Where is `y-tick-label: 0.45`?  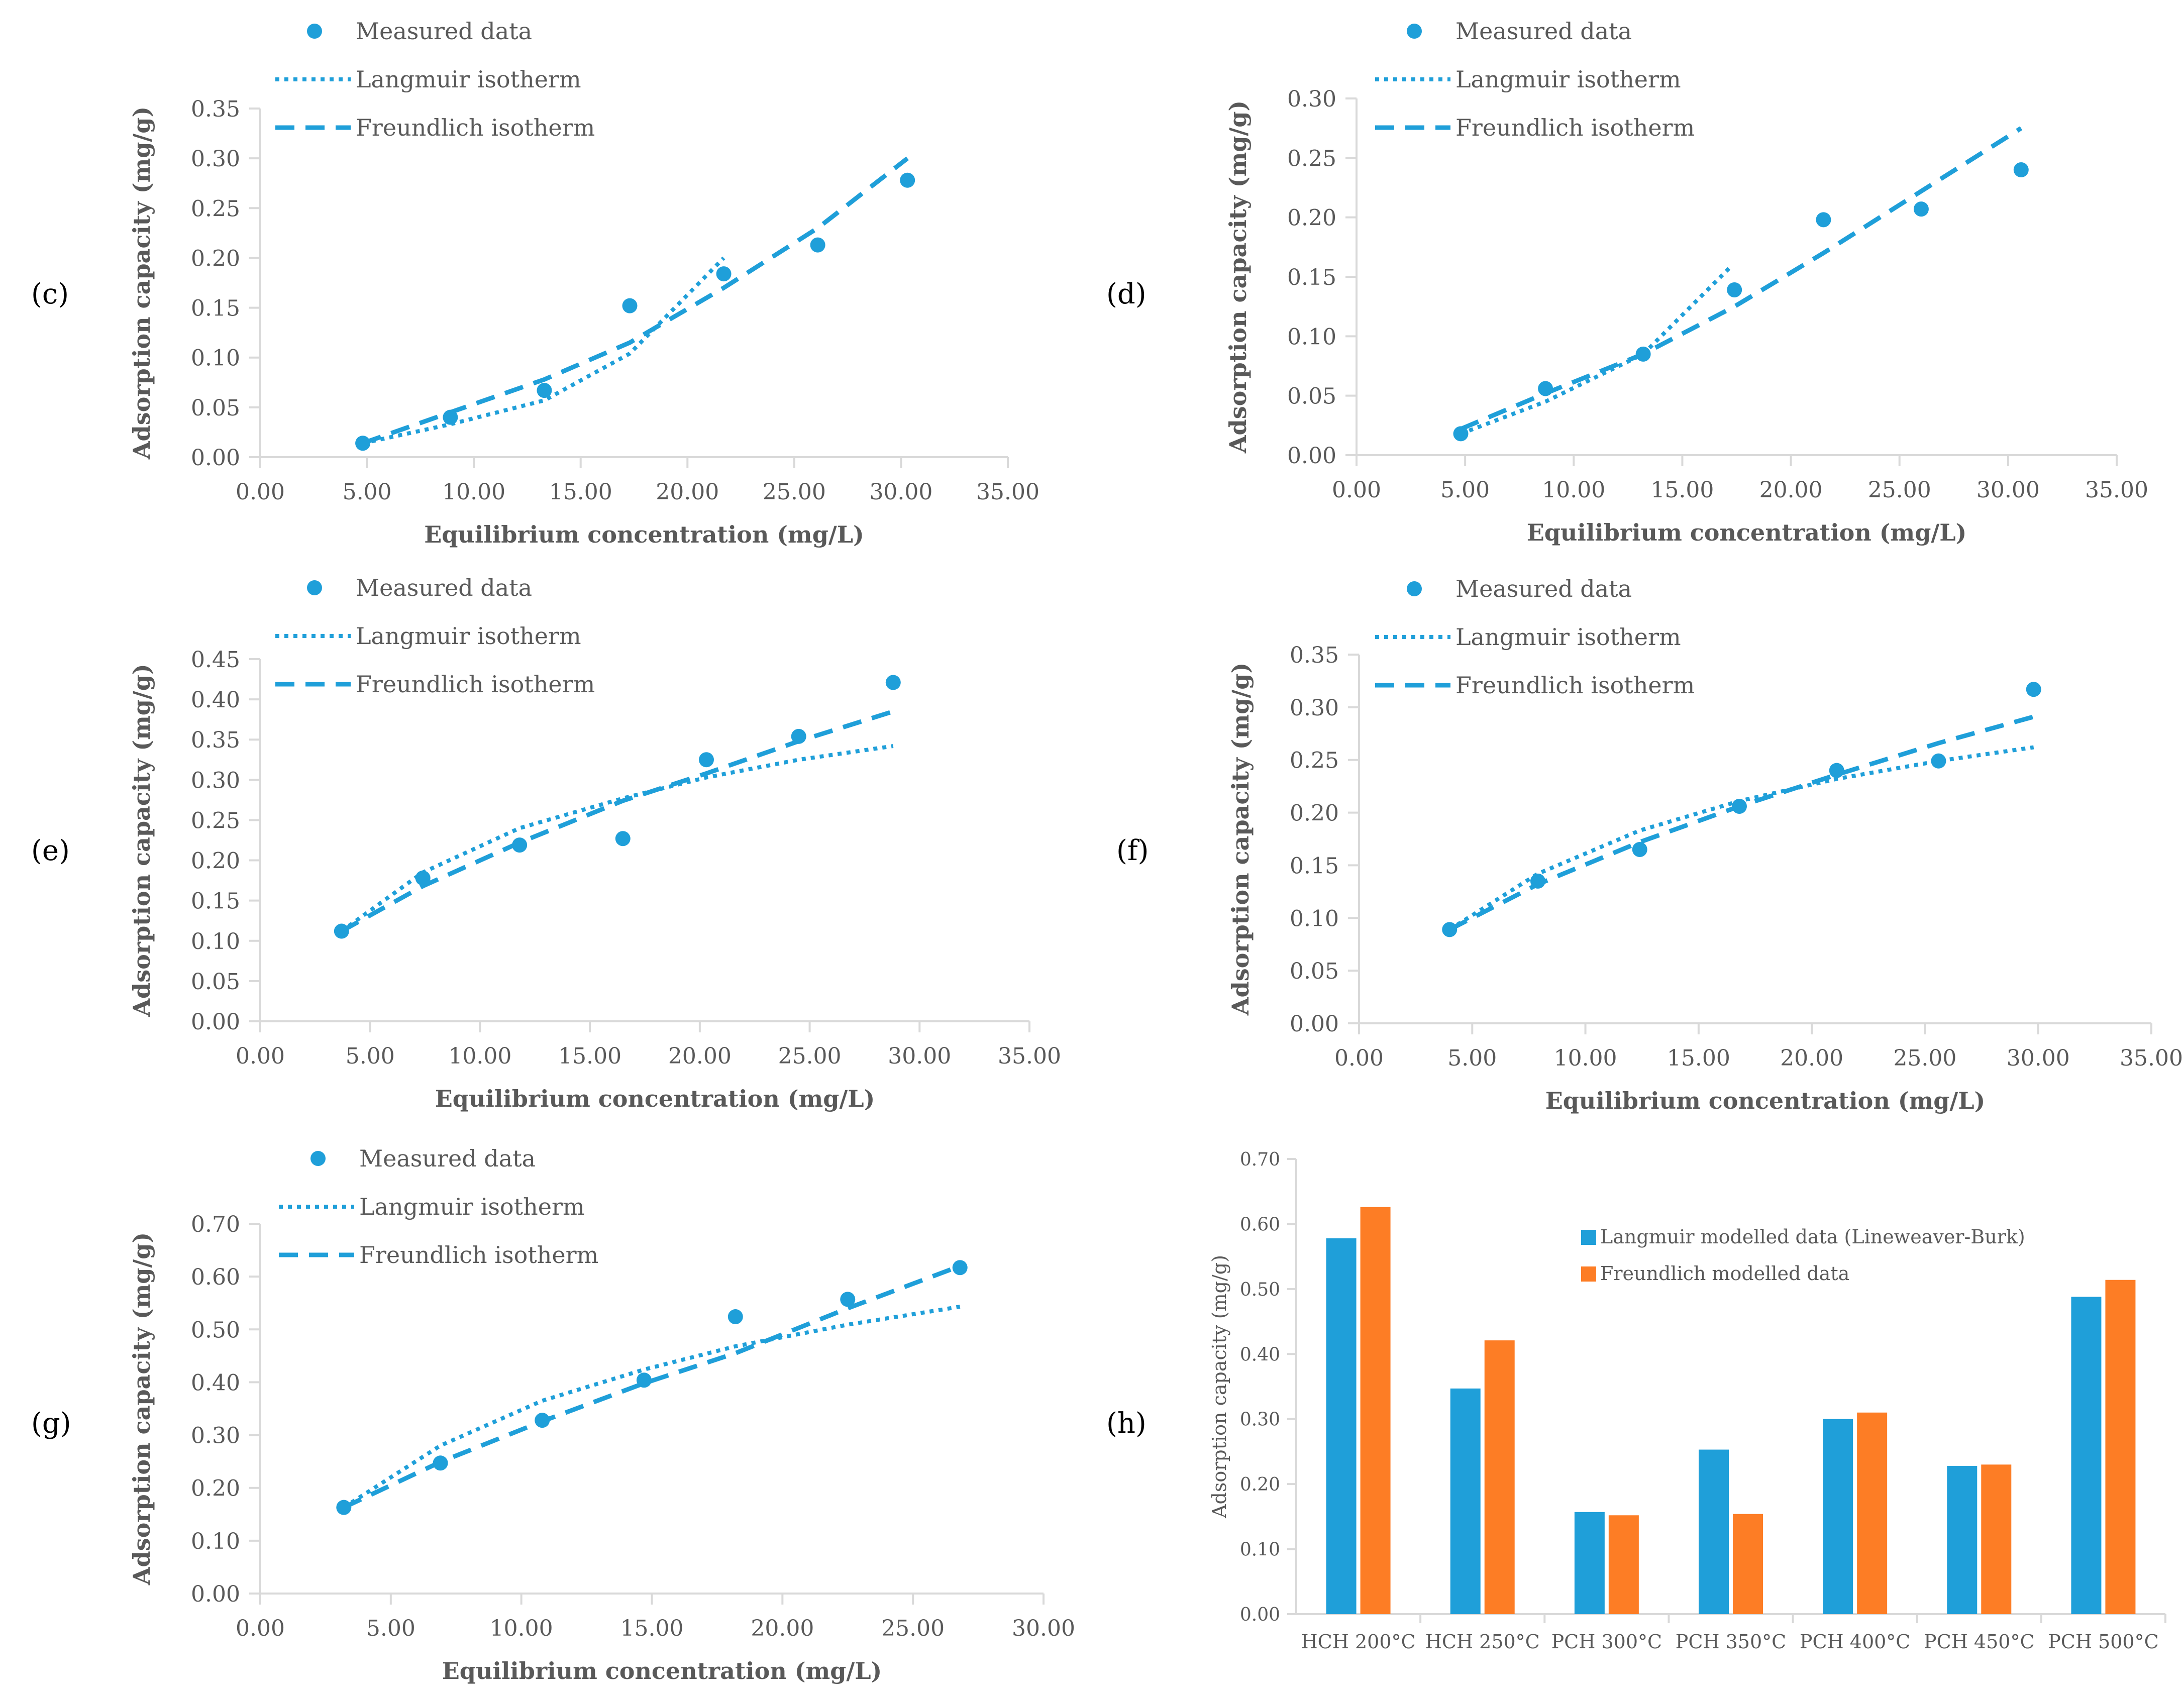
y-tick-label: 0.45 is located at coordinates (216, 660).